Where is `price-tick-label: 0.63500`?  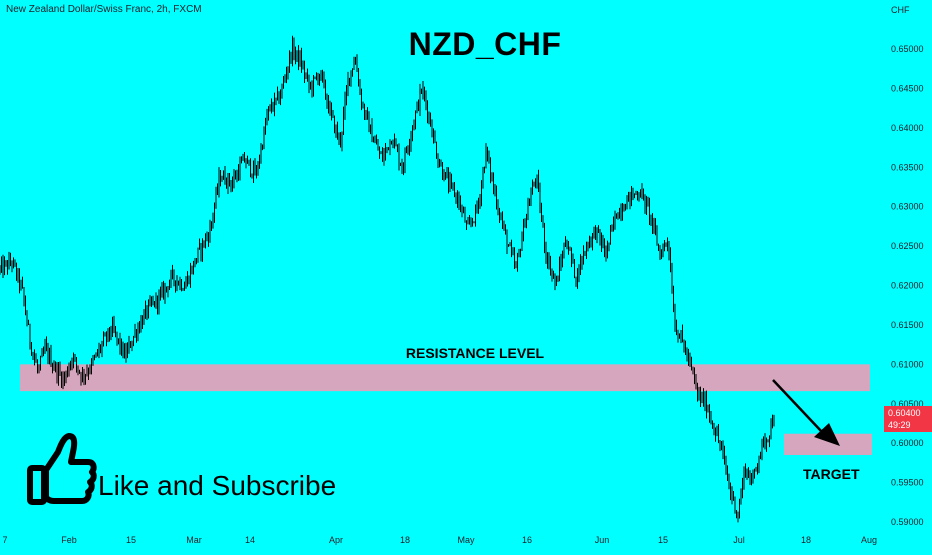 price-tick-label: 0.63500 is located at coordinates (907, 167).